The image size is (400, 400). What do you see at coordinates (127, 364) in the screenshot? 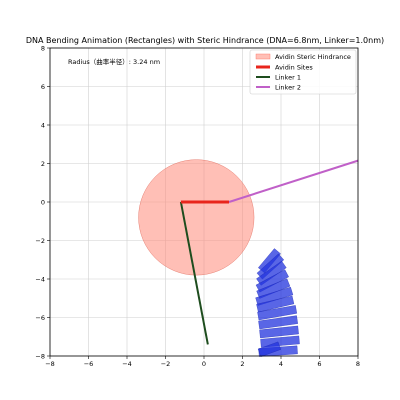
I see `x-tick-label: −4` at bounding box center [127, 364].